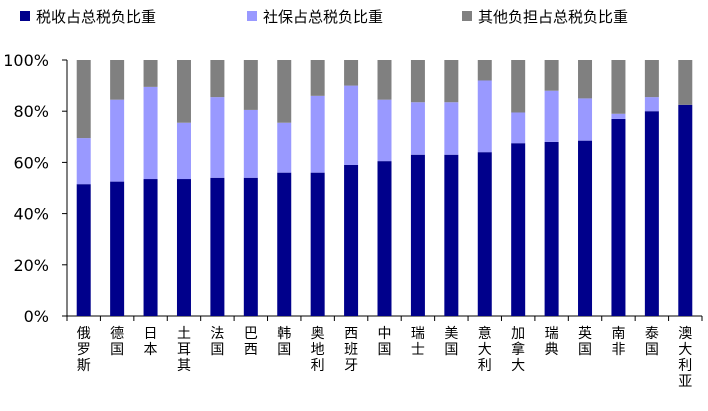 The image size is (708, 411). What do you see at coordinates (184, 350) in the screenshot?
I see `x-category-label: 土耳其` at bounding box center [184, 350].